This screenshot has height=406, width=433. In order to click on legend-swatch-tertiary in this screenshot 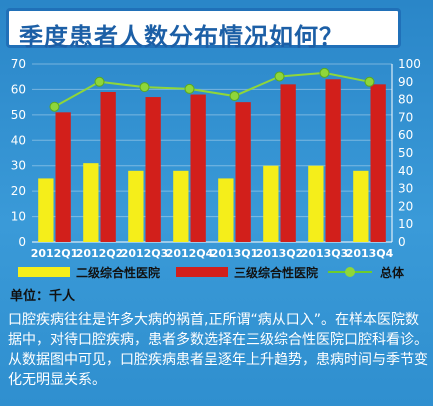, I will do `click(202, 272)`.